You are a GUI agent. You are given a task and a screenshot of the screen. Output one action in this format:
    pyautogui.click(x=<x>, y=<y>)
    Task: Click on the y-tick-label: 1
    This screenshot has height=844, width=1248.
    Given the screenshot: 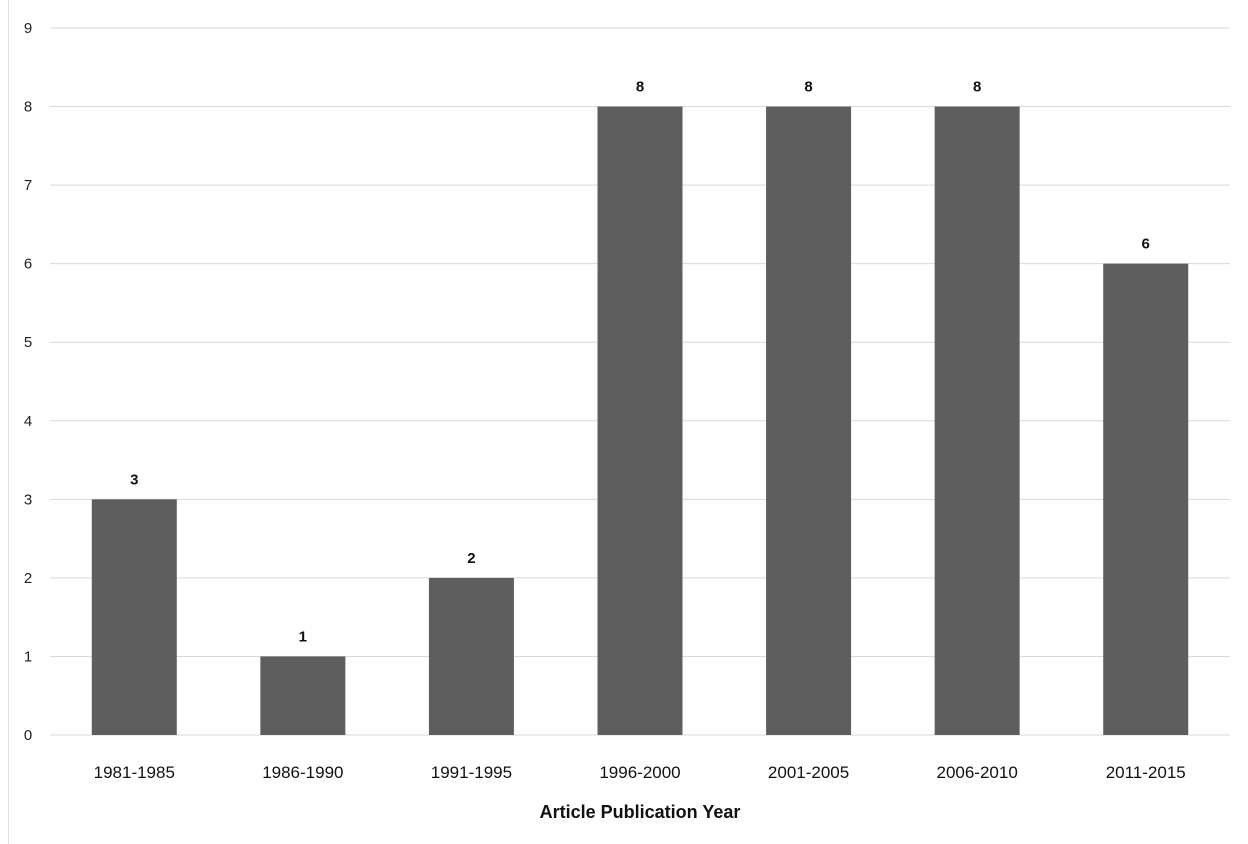 What is the action you would take?
    pyautogui.click(x=28, y=656)
    